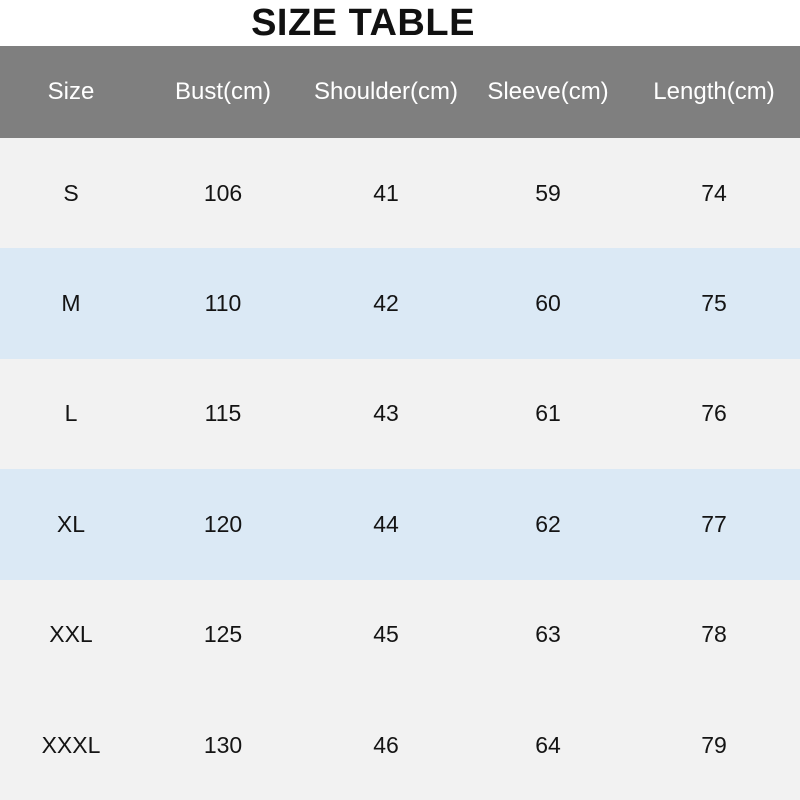 This screenshot has height=800, width=800. What do you see at coordinates (714, 192) in the screenshot?
I see `length-value: 74` at bounding box center [714, 192].